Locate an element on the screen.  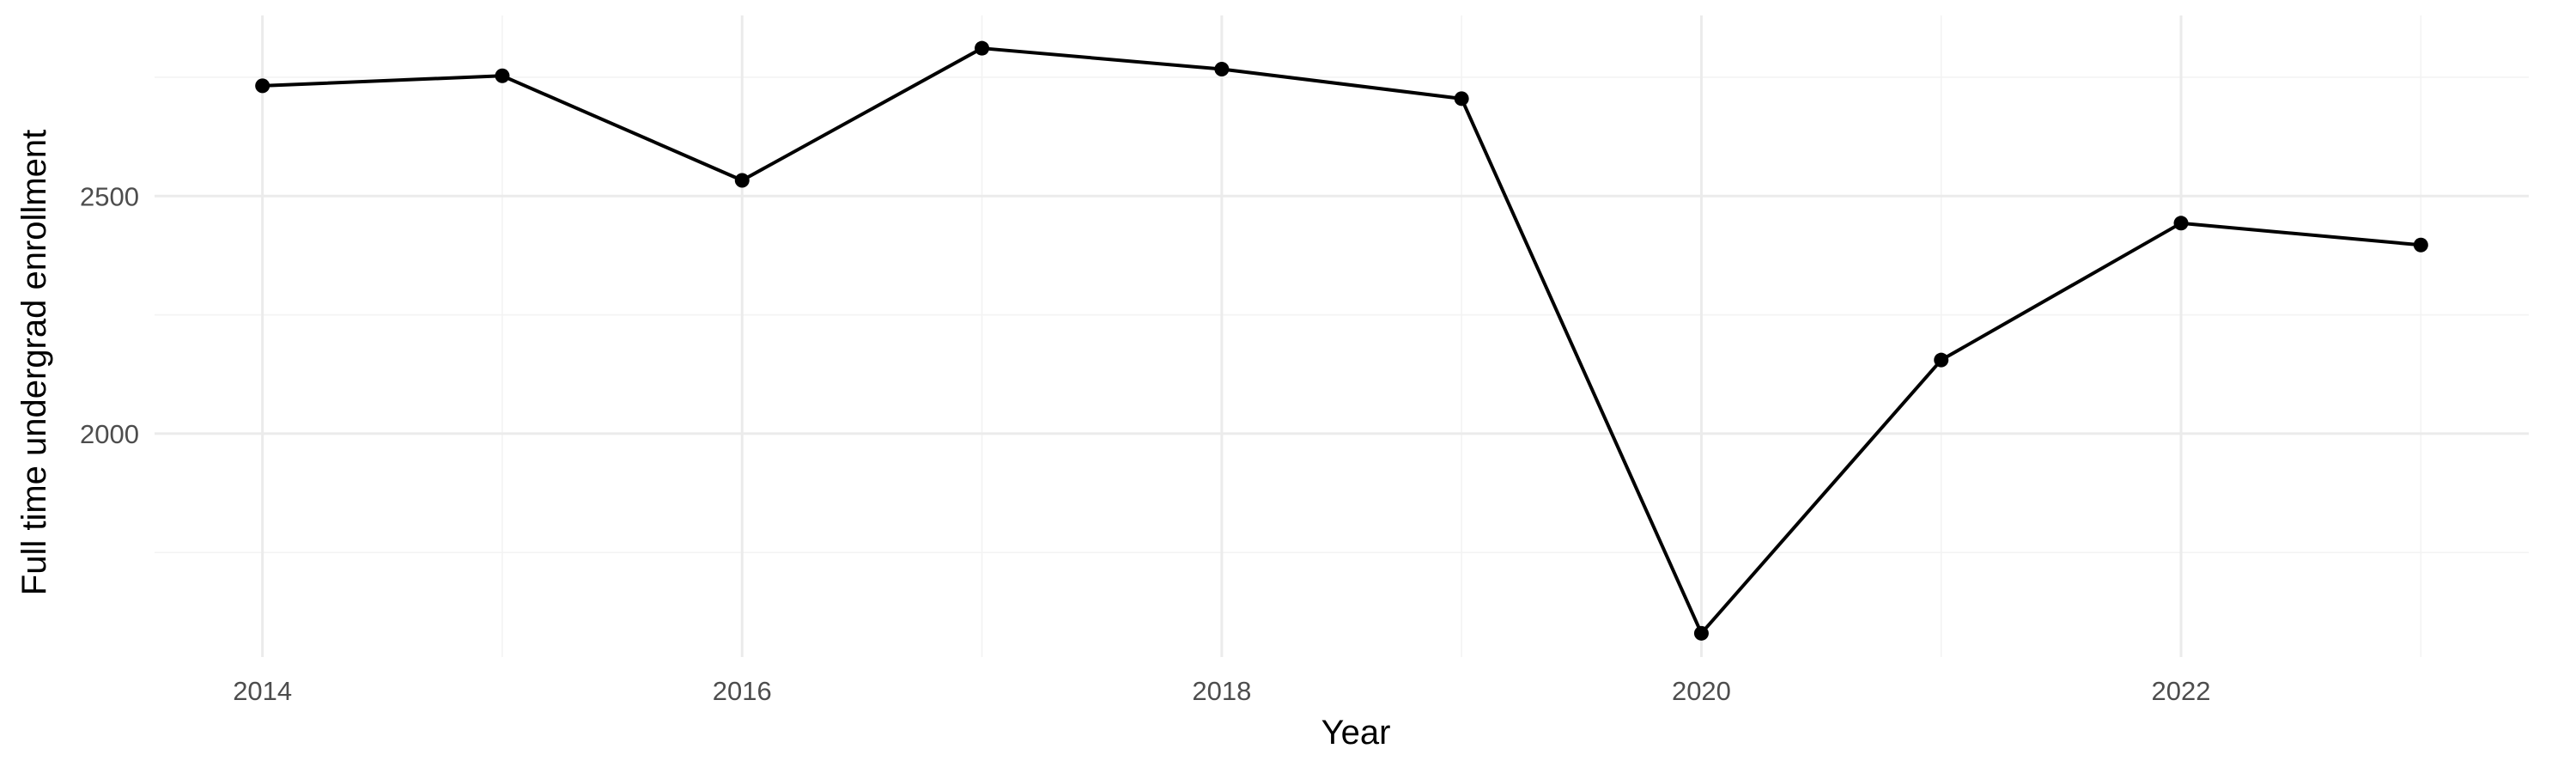
y-axis-title: Full time undergrad enrollment is located at coordinates (34, 362).